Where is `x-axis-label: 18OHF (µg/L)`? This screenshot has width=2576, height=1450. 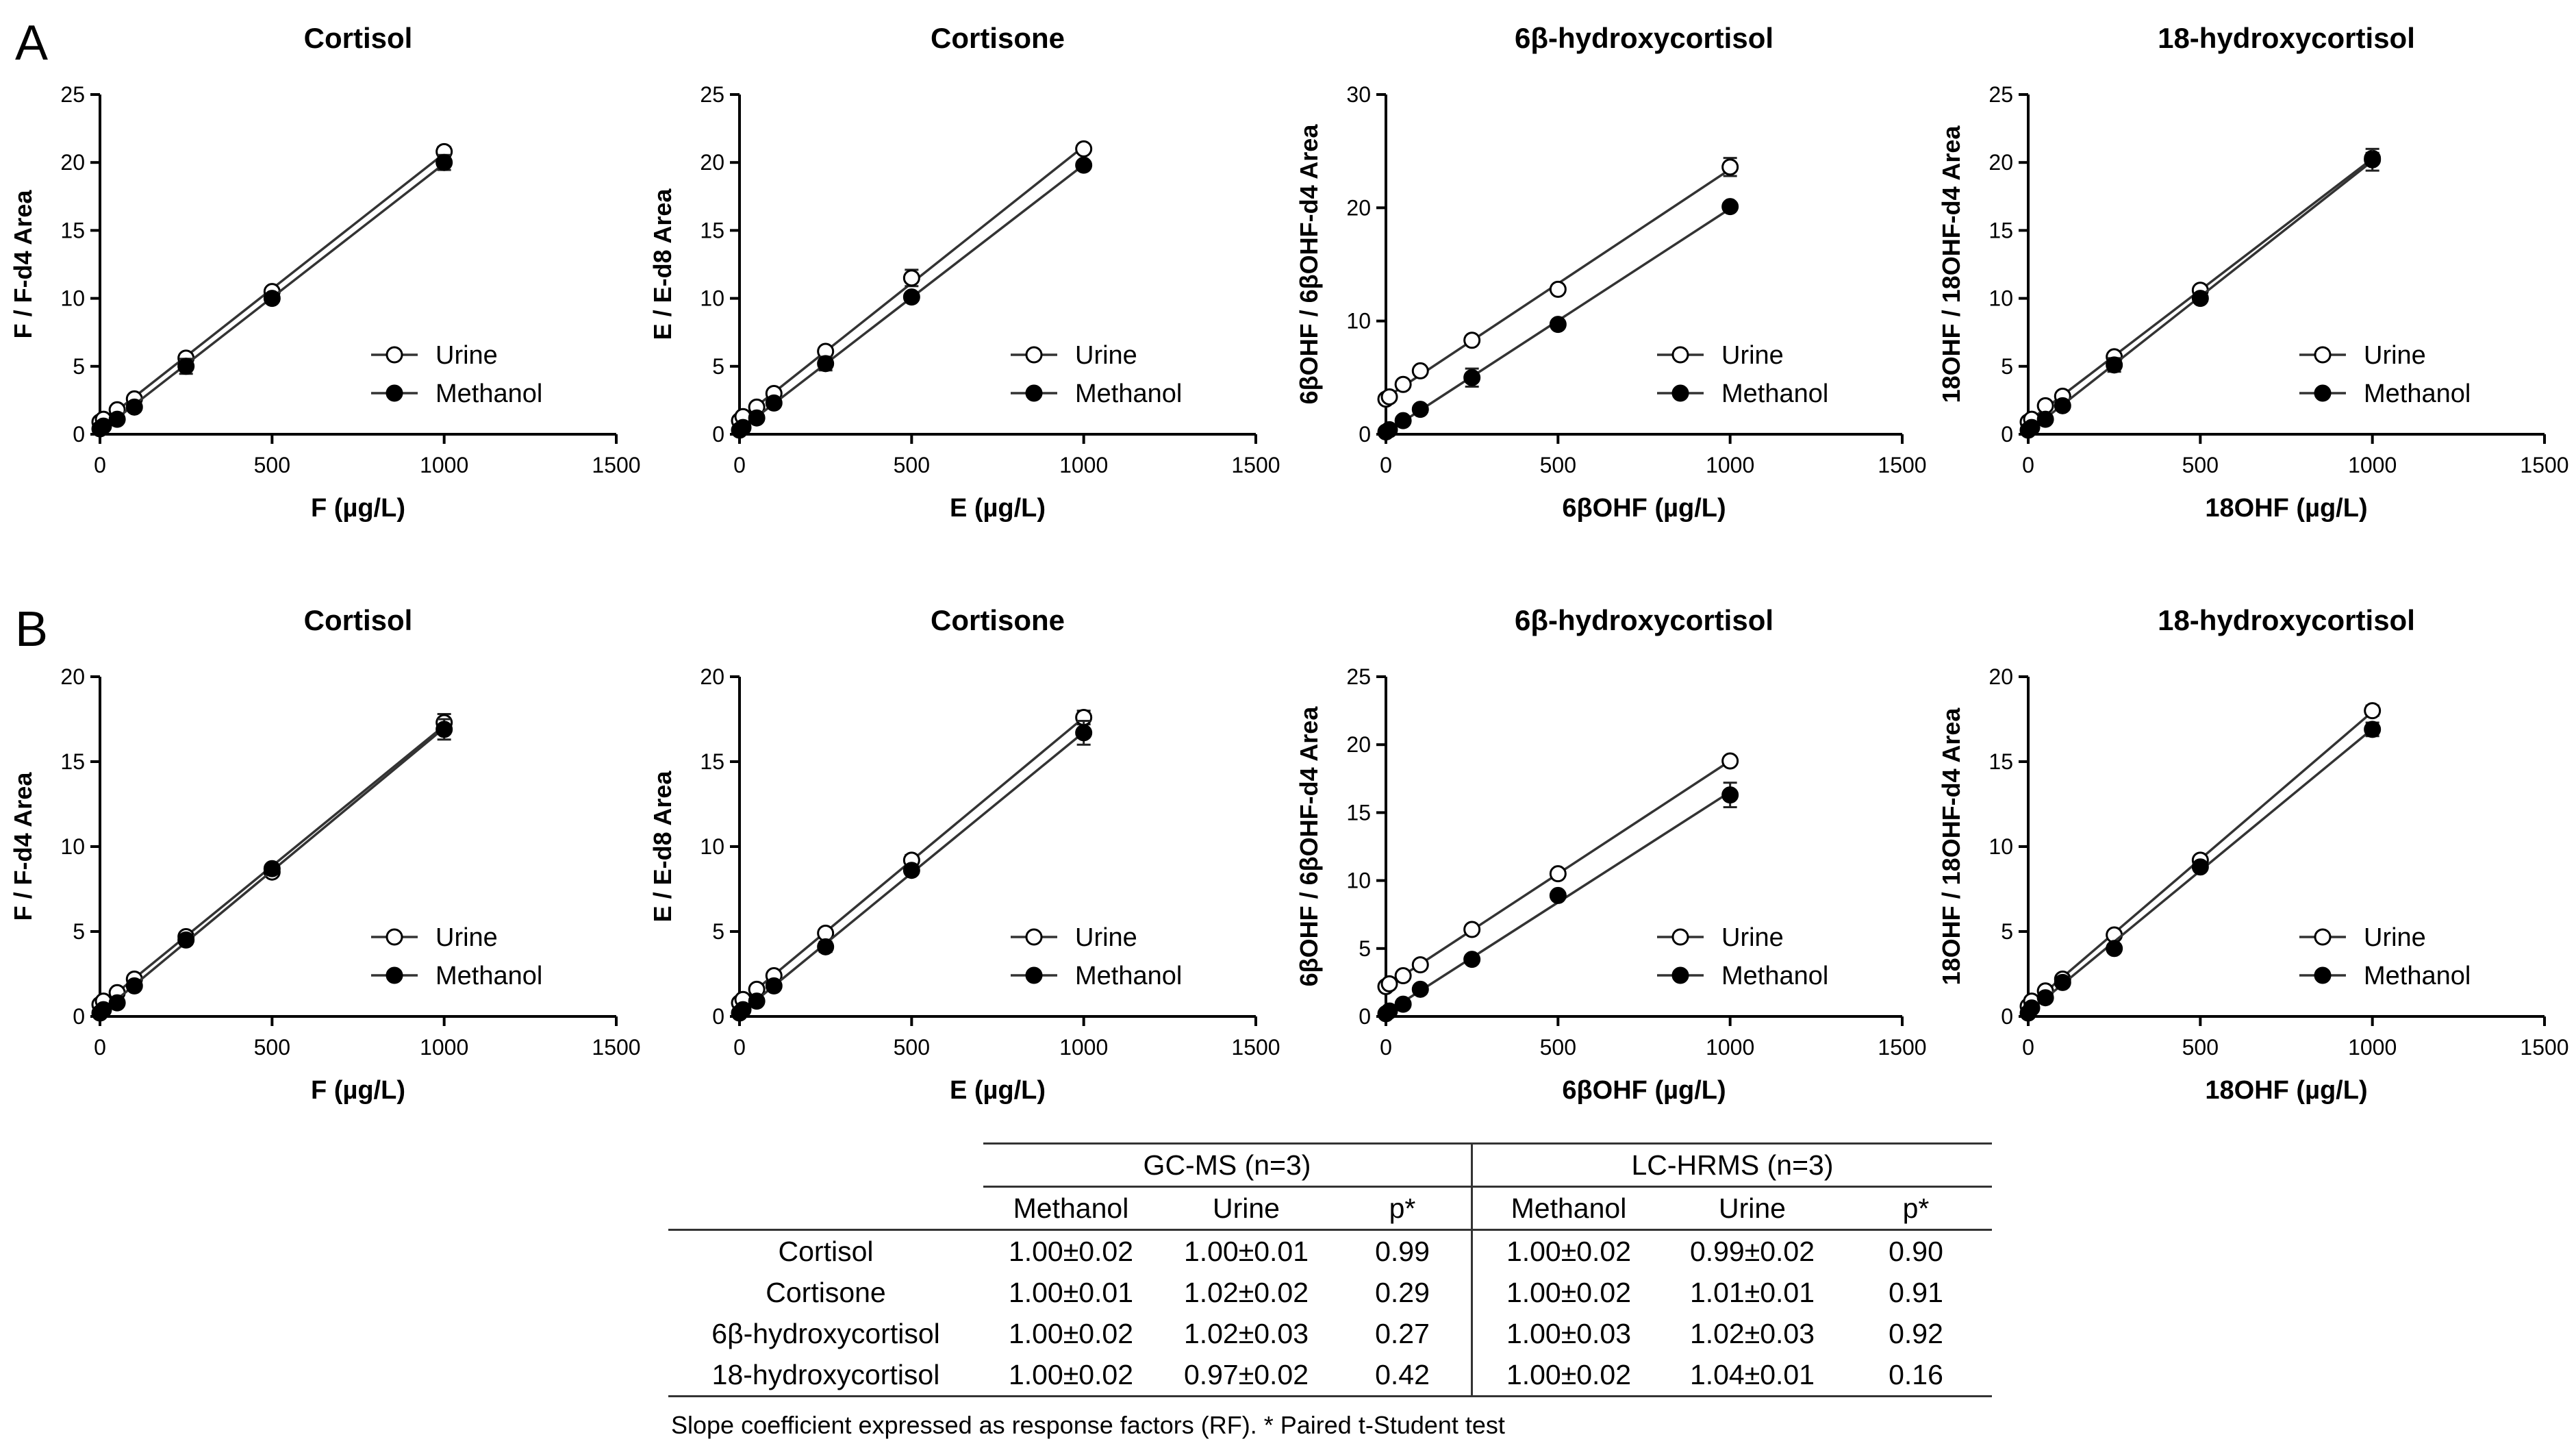
x-axis-label: 18OHF (µg/L) is located at coordinates (2286, 508).